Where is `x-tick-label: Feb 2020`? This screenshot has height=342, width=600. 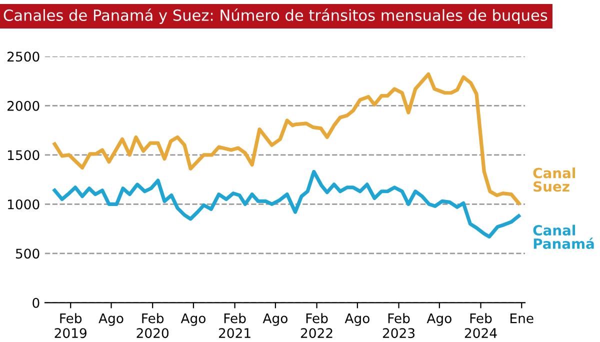 x-tick-label: Feb 2020 is located at coordinates (152, 325).